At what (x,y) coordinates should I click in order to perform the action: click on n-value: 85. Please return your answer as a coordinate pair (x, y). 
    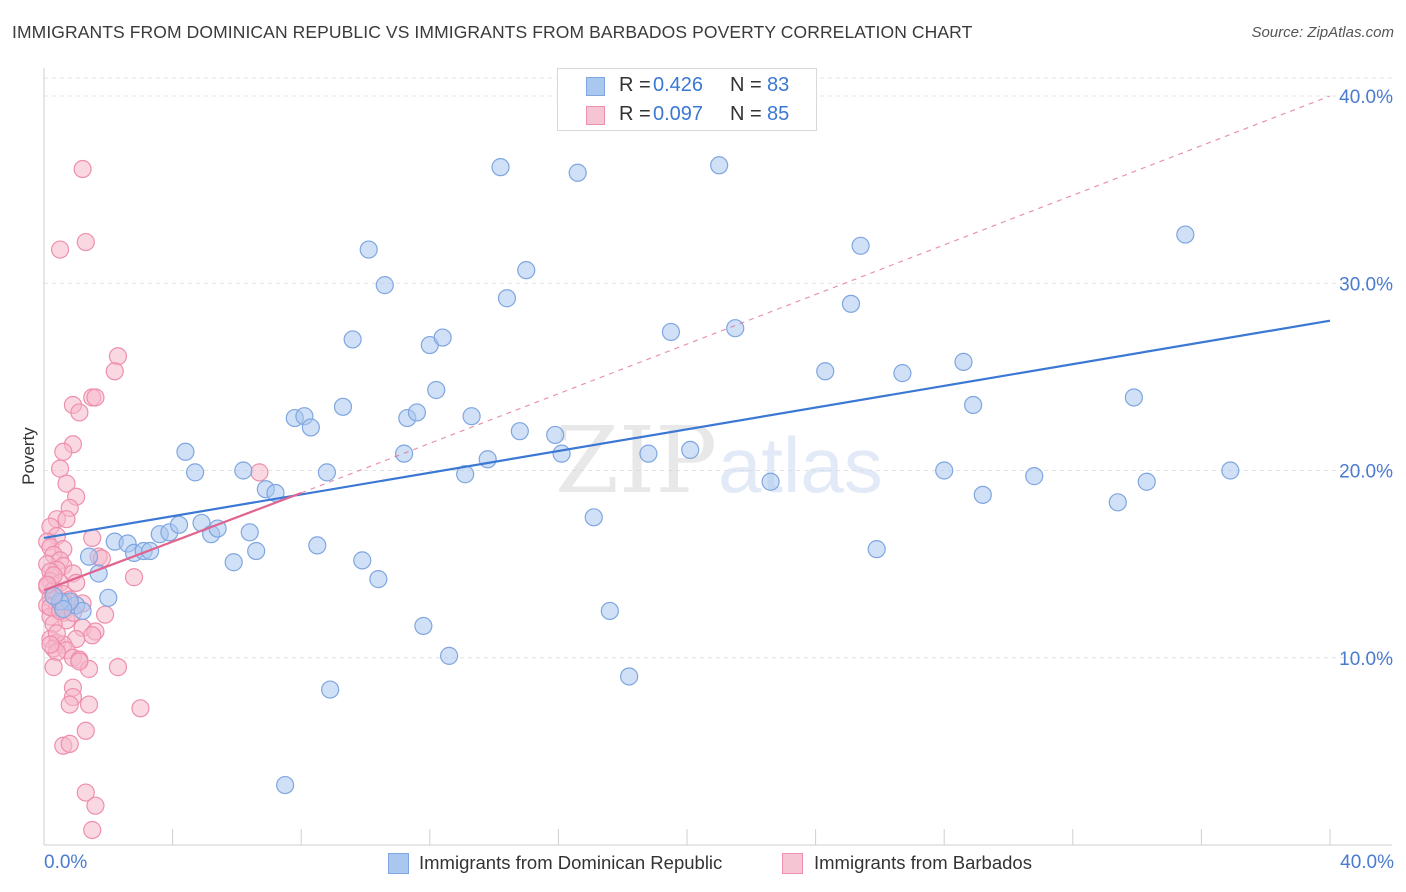
    Looking at the image, I should click on (778, 114).